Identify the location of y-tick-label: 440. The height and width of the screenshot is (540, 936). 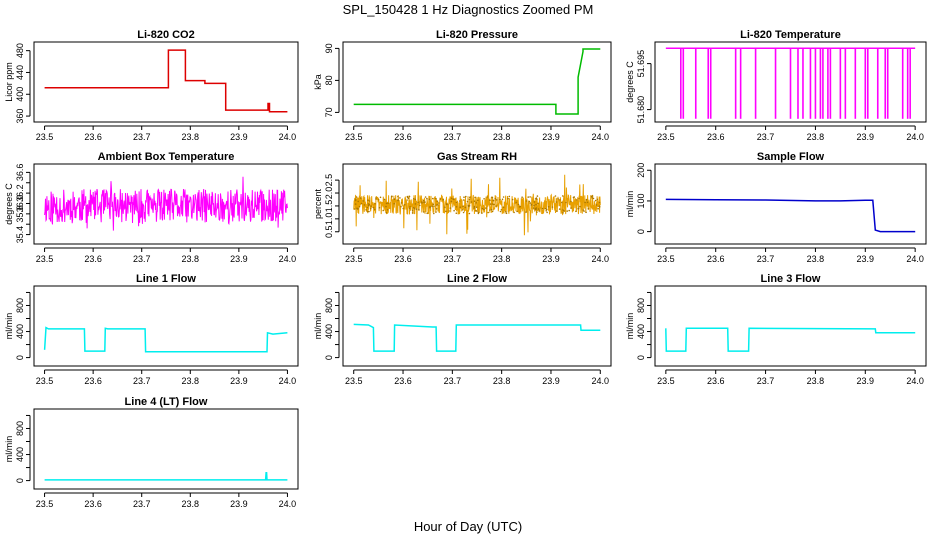
(20, 72).